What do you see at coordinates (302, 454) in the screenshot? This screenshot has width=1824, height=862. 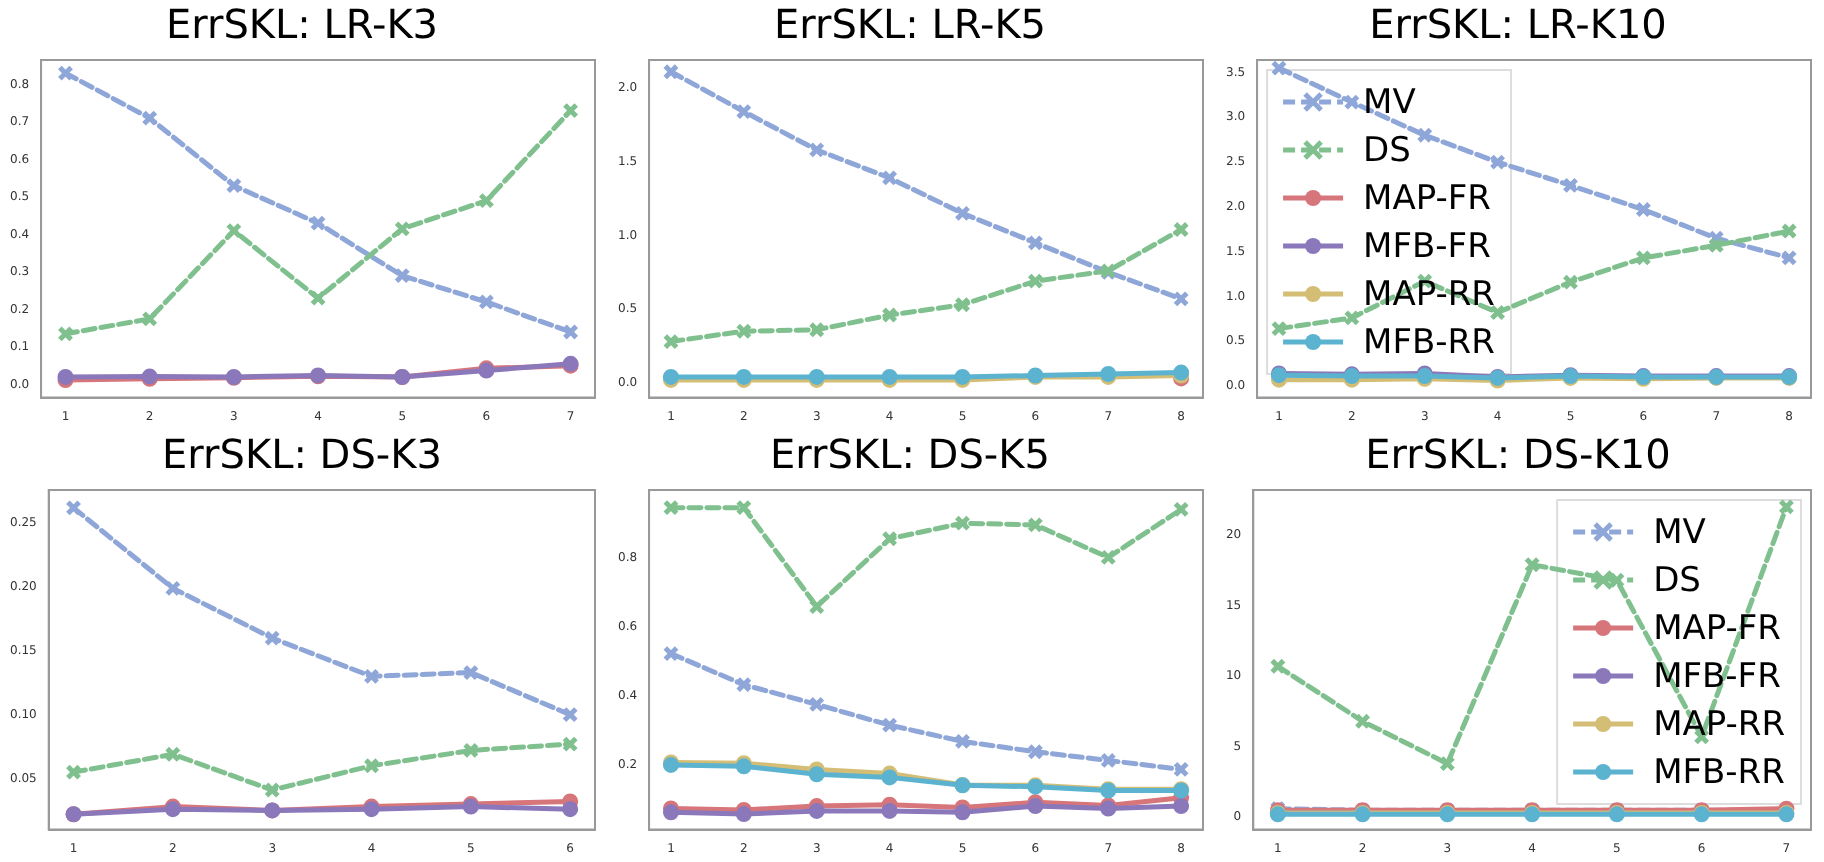 I see `chart-title: ErrSKL: DS-K3` at bounding box center [302, 454].